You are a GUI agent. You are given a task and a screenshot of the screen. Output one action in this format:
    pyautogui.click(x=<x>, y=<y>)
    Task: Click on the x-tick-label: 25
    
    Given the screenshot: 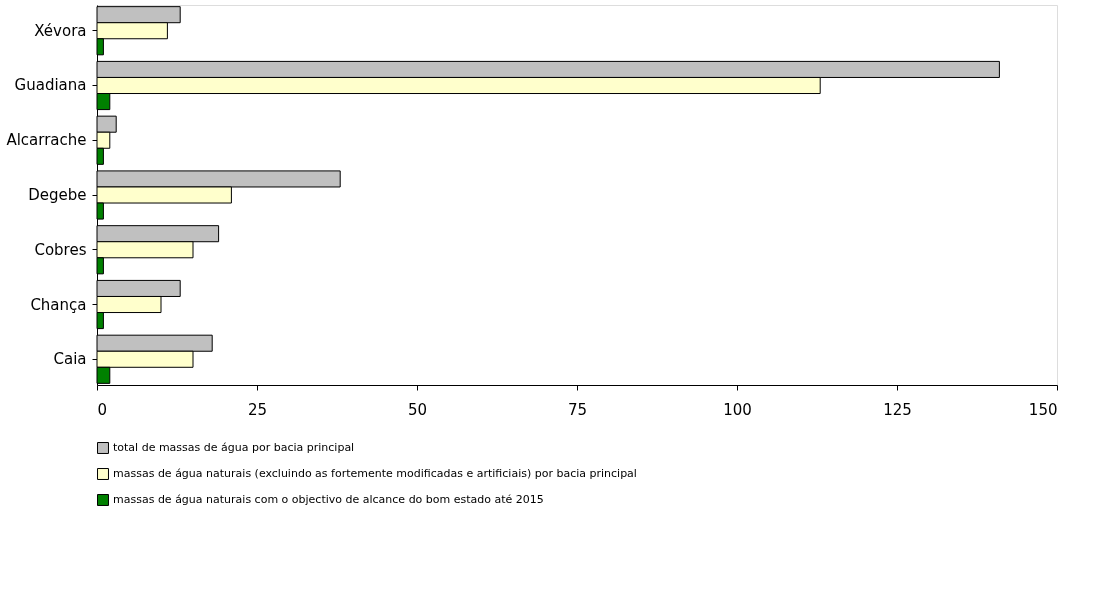 What is the action you would take?
    pyautogui.click(x=257, y=409)
    